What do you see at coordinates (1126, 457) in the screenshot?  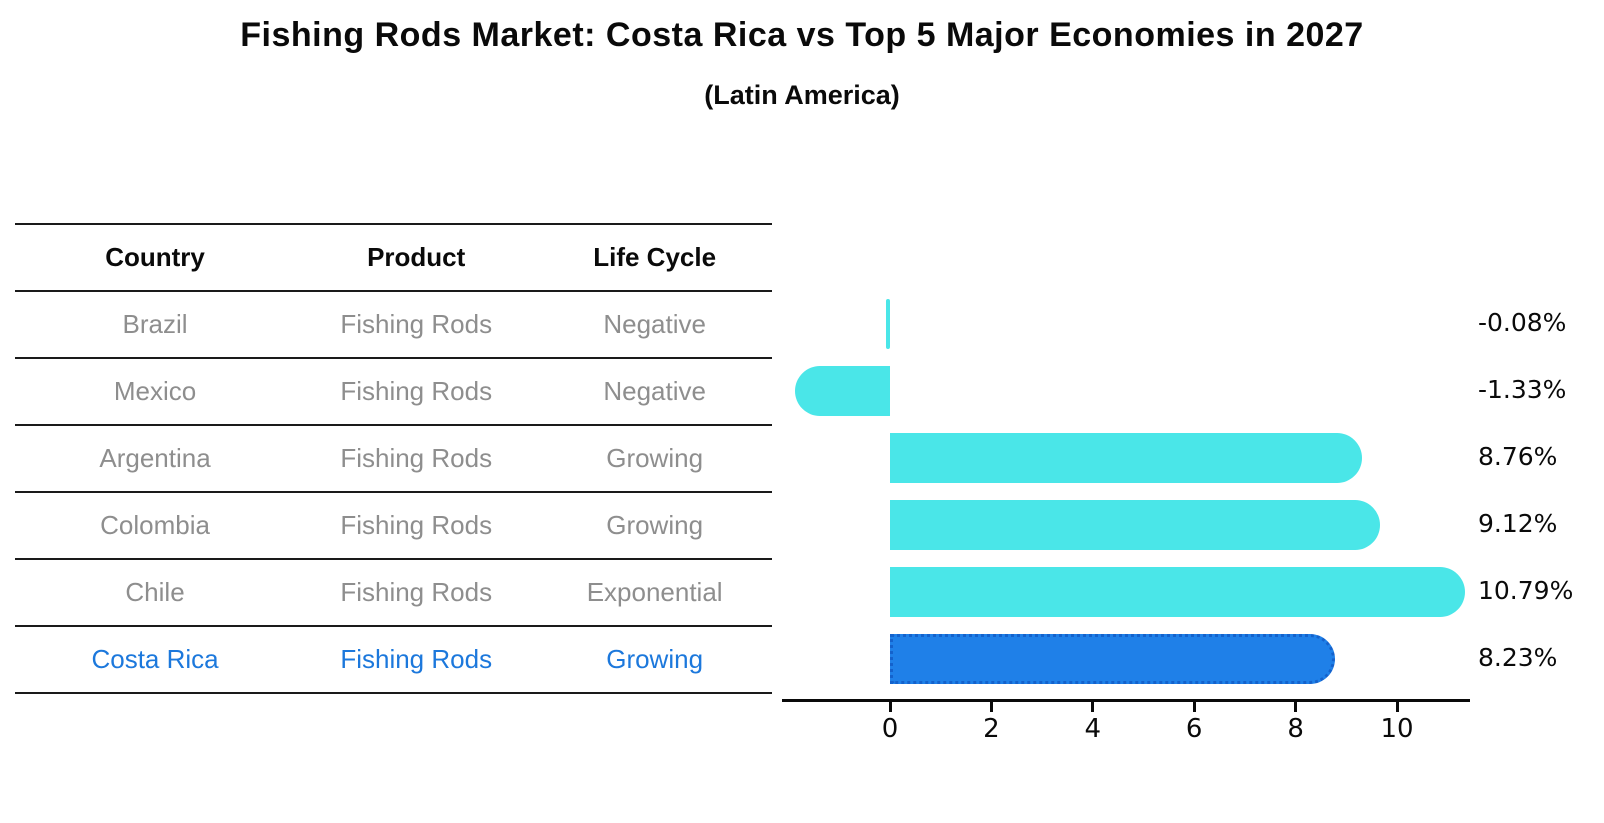 I see `bar-argentina` at bounding box center [1126, 457].